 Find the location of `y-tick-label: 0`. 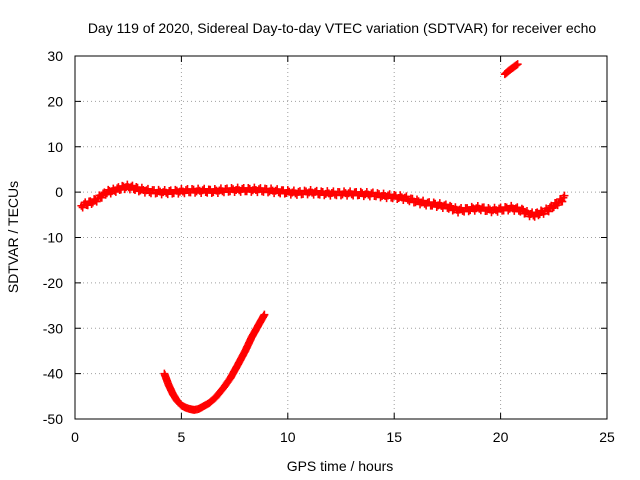

y-tick-label: 0 is located at coordinates (59, 192).